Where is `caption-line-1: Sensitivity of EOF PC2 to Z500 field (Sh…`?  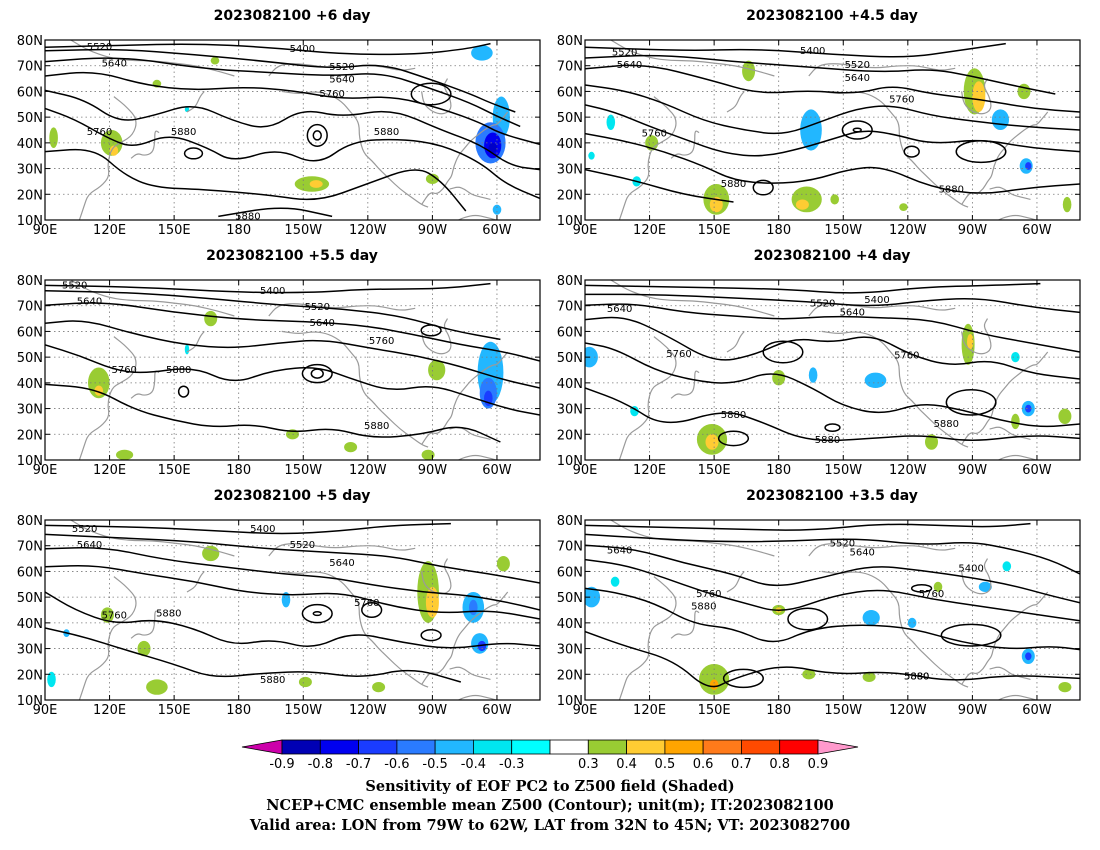 caption-line-1: Sensitivity of EOF PC2 to Z500 field (Sh… is located at coordinates (549, 786).